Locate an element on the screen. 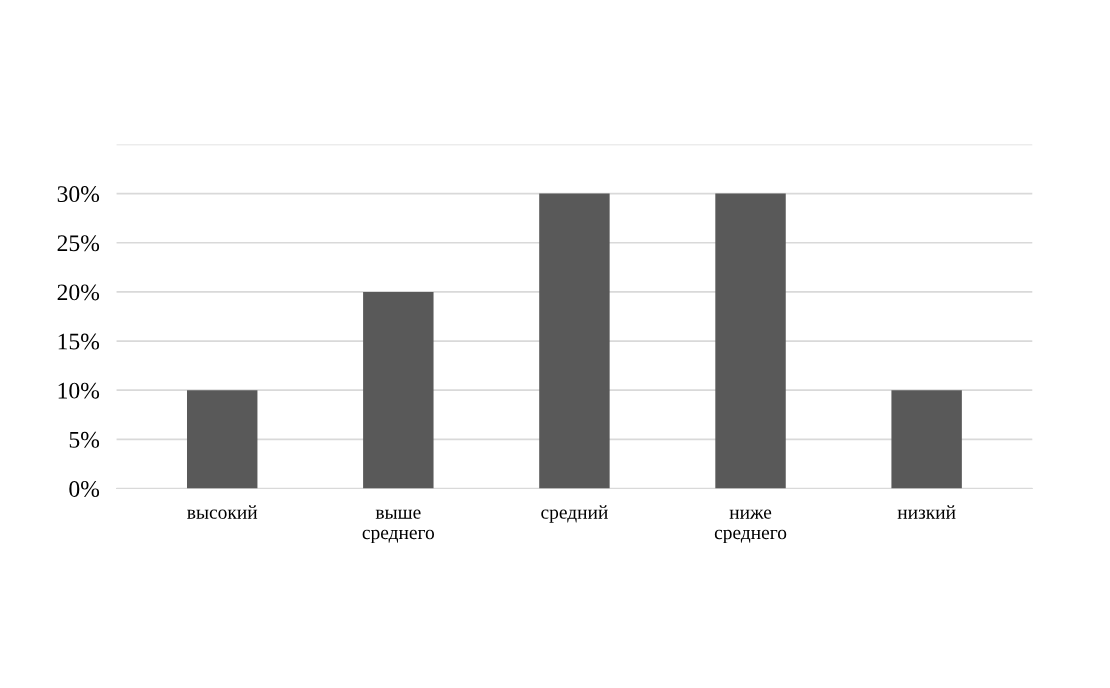 The image size is (1110, 688). y-tick-label: 30% is located at coordinates (78, 194).